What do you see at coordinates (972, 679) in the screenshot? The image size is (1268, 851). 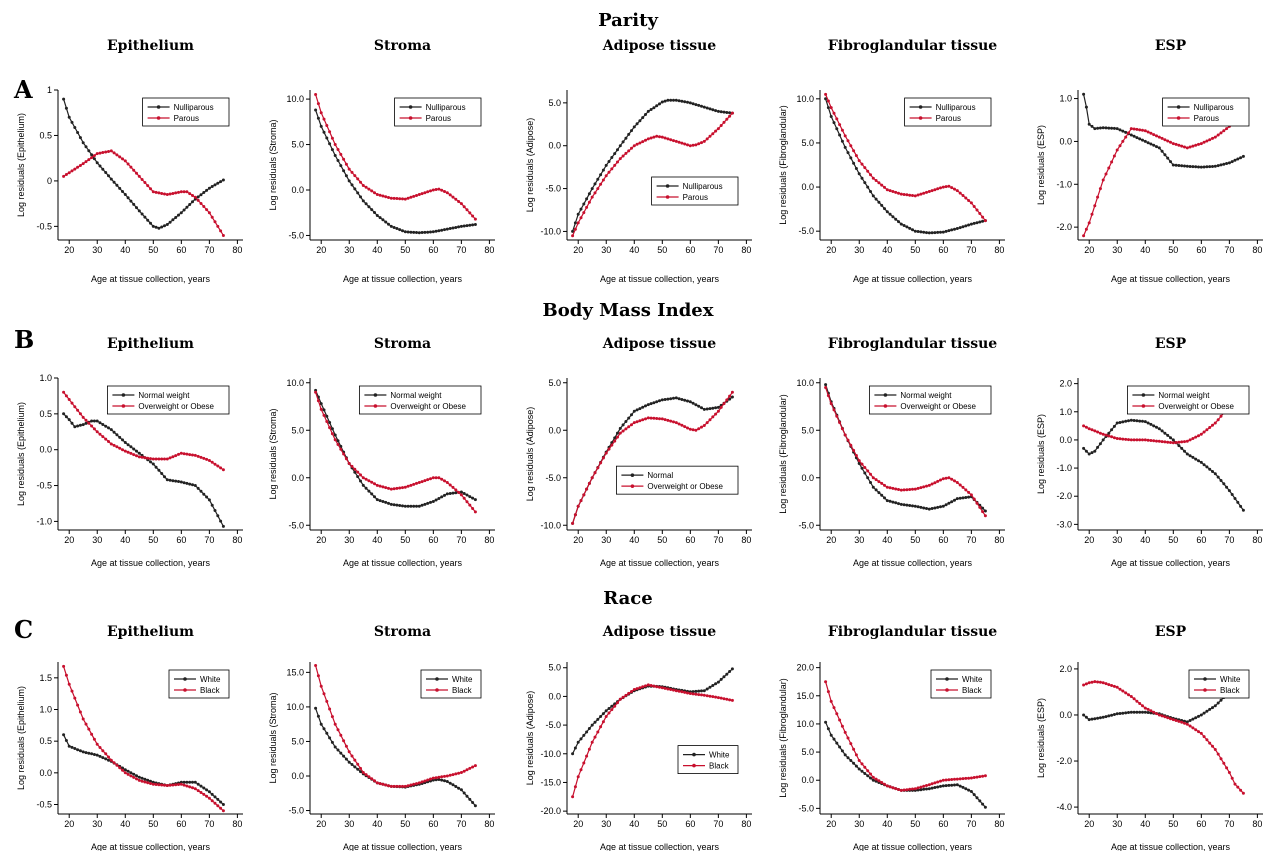 I see `legend-label-1: White` at bounding box center [972, 679].